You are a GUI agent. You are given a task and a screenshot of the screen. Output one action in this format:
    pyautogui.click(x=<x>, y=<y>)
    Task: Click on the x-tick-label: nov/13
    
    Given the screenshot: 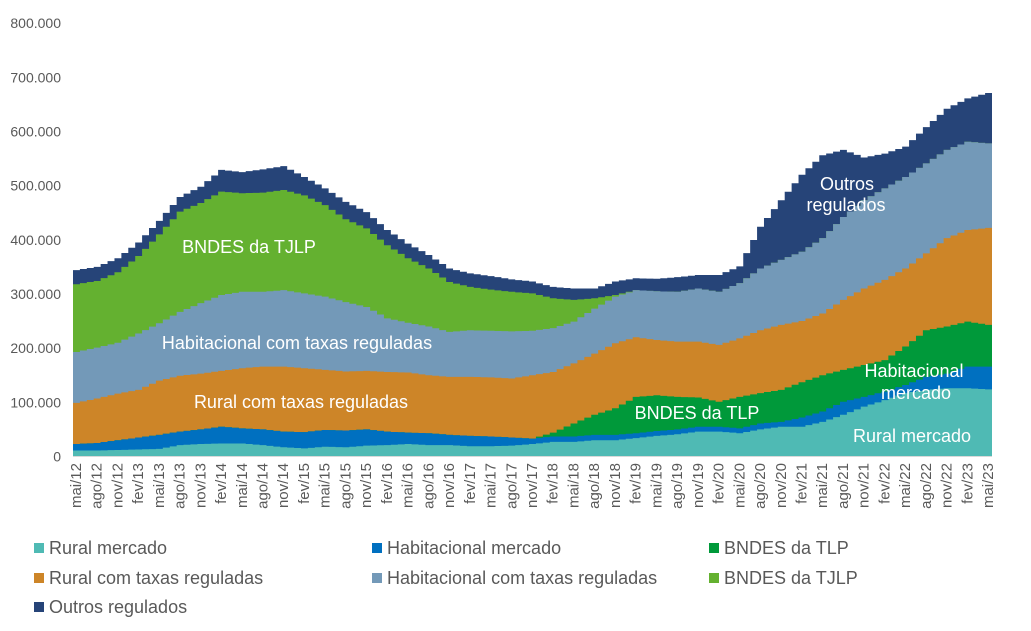 What is the action you would take?
    pyautogui.click(x=200, y=485)
    